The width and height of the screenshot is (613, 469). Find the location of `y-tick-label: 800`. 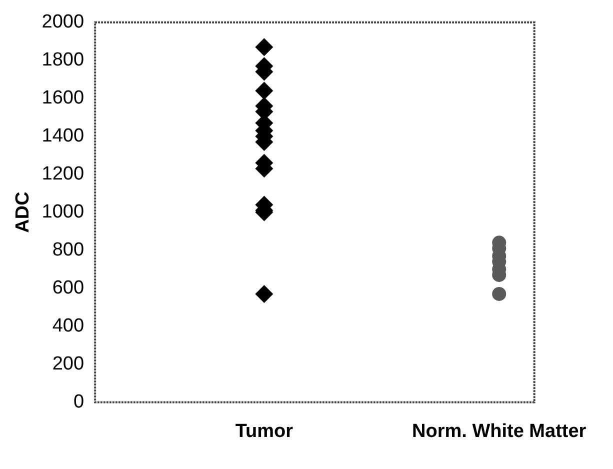

y-tick-label: 800 is located at coordinates (68, 250).